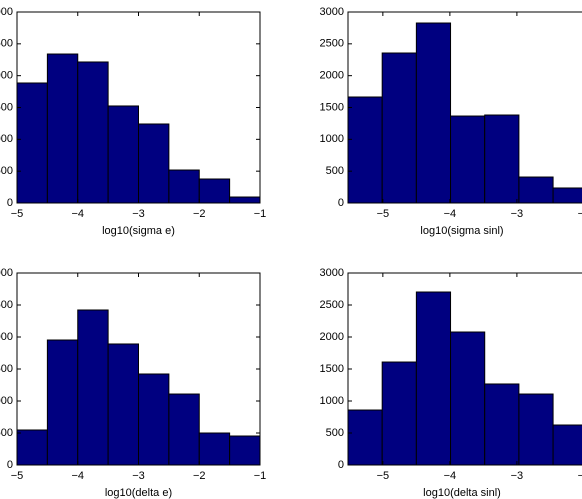 The height and width of the screenshot is (499, 582). I want to click on x-axis-label: log10(delta sinl), so click(462, 493).